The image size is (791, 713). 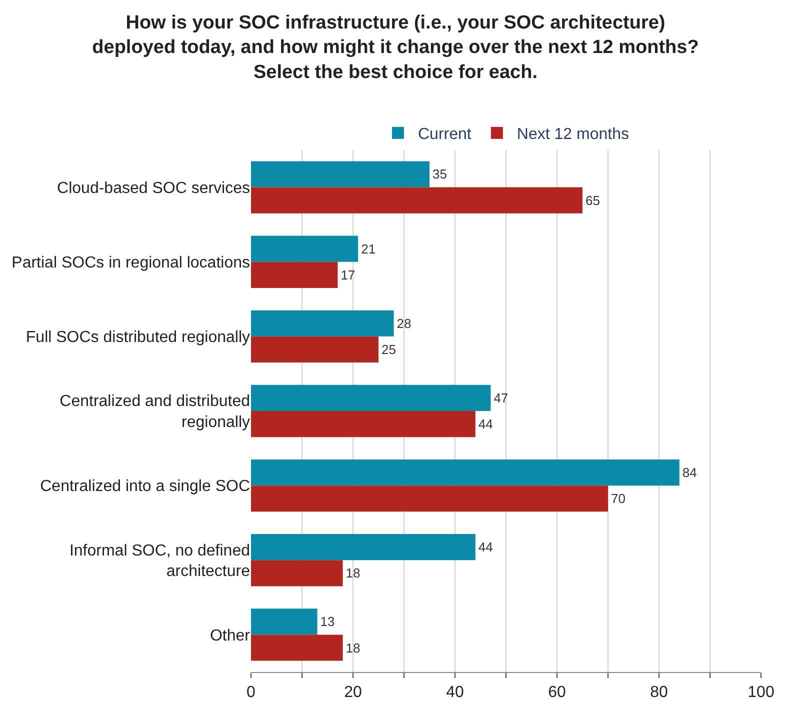 I want to click on y-tick-label: Centralized into a single SOC, so click(x=145, y=487).